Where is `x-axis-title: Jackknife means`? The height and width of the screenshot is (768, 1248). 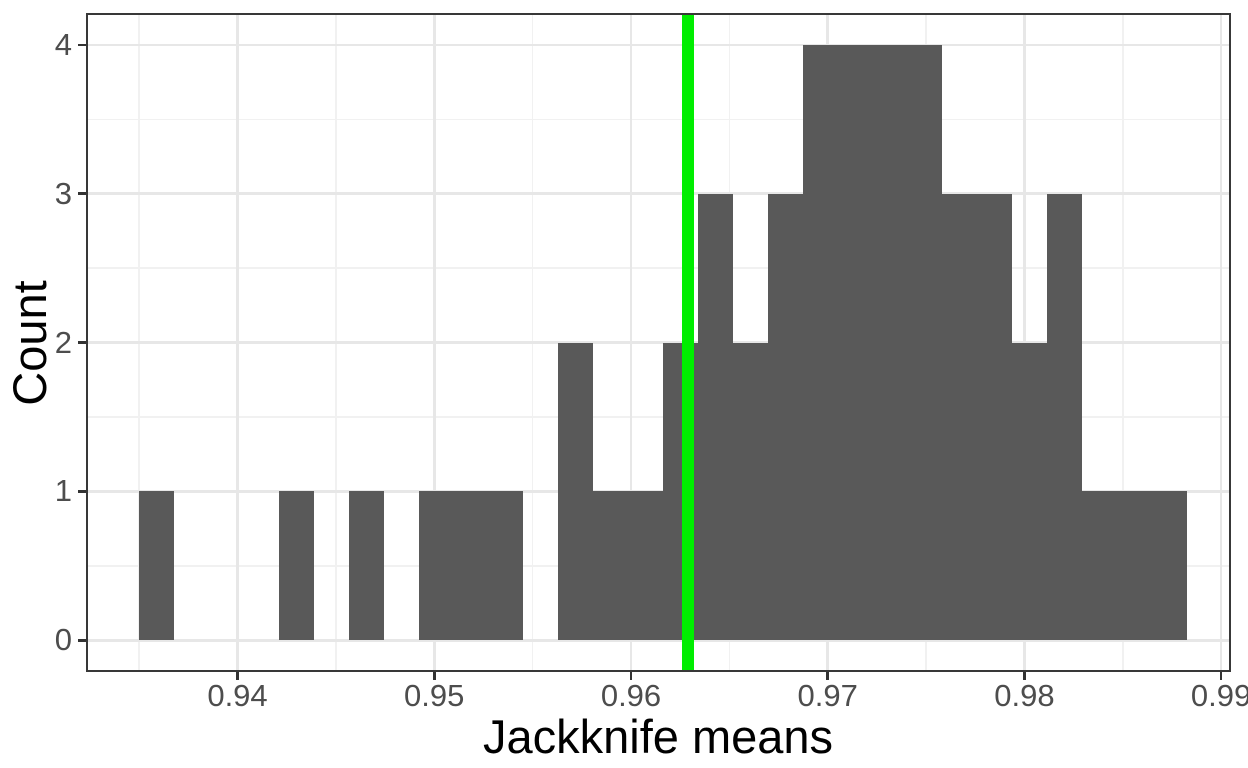
x-axis-title: Jackknife means is located at coordinates (658, 736).